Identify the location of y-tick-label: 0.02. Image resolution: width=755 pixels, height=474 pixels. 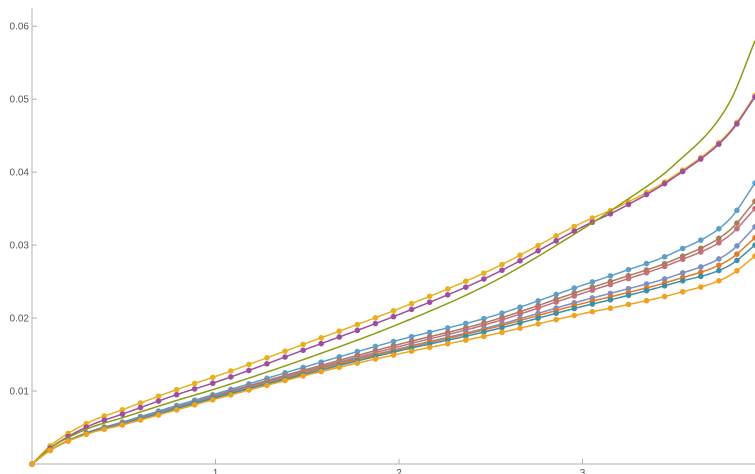
(20, 319).